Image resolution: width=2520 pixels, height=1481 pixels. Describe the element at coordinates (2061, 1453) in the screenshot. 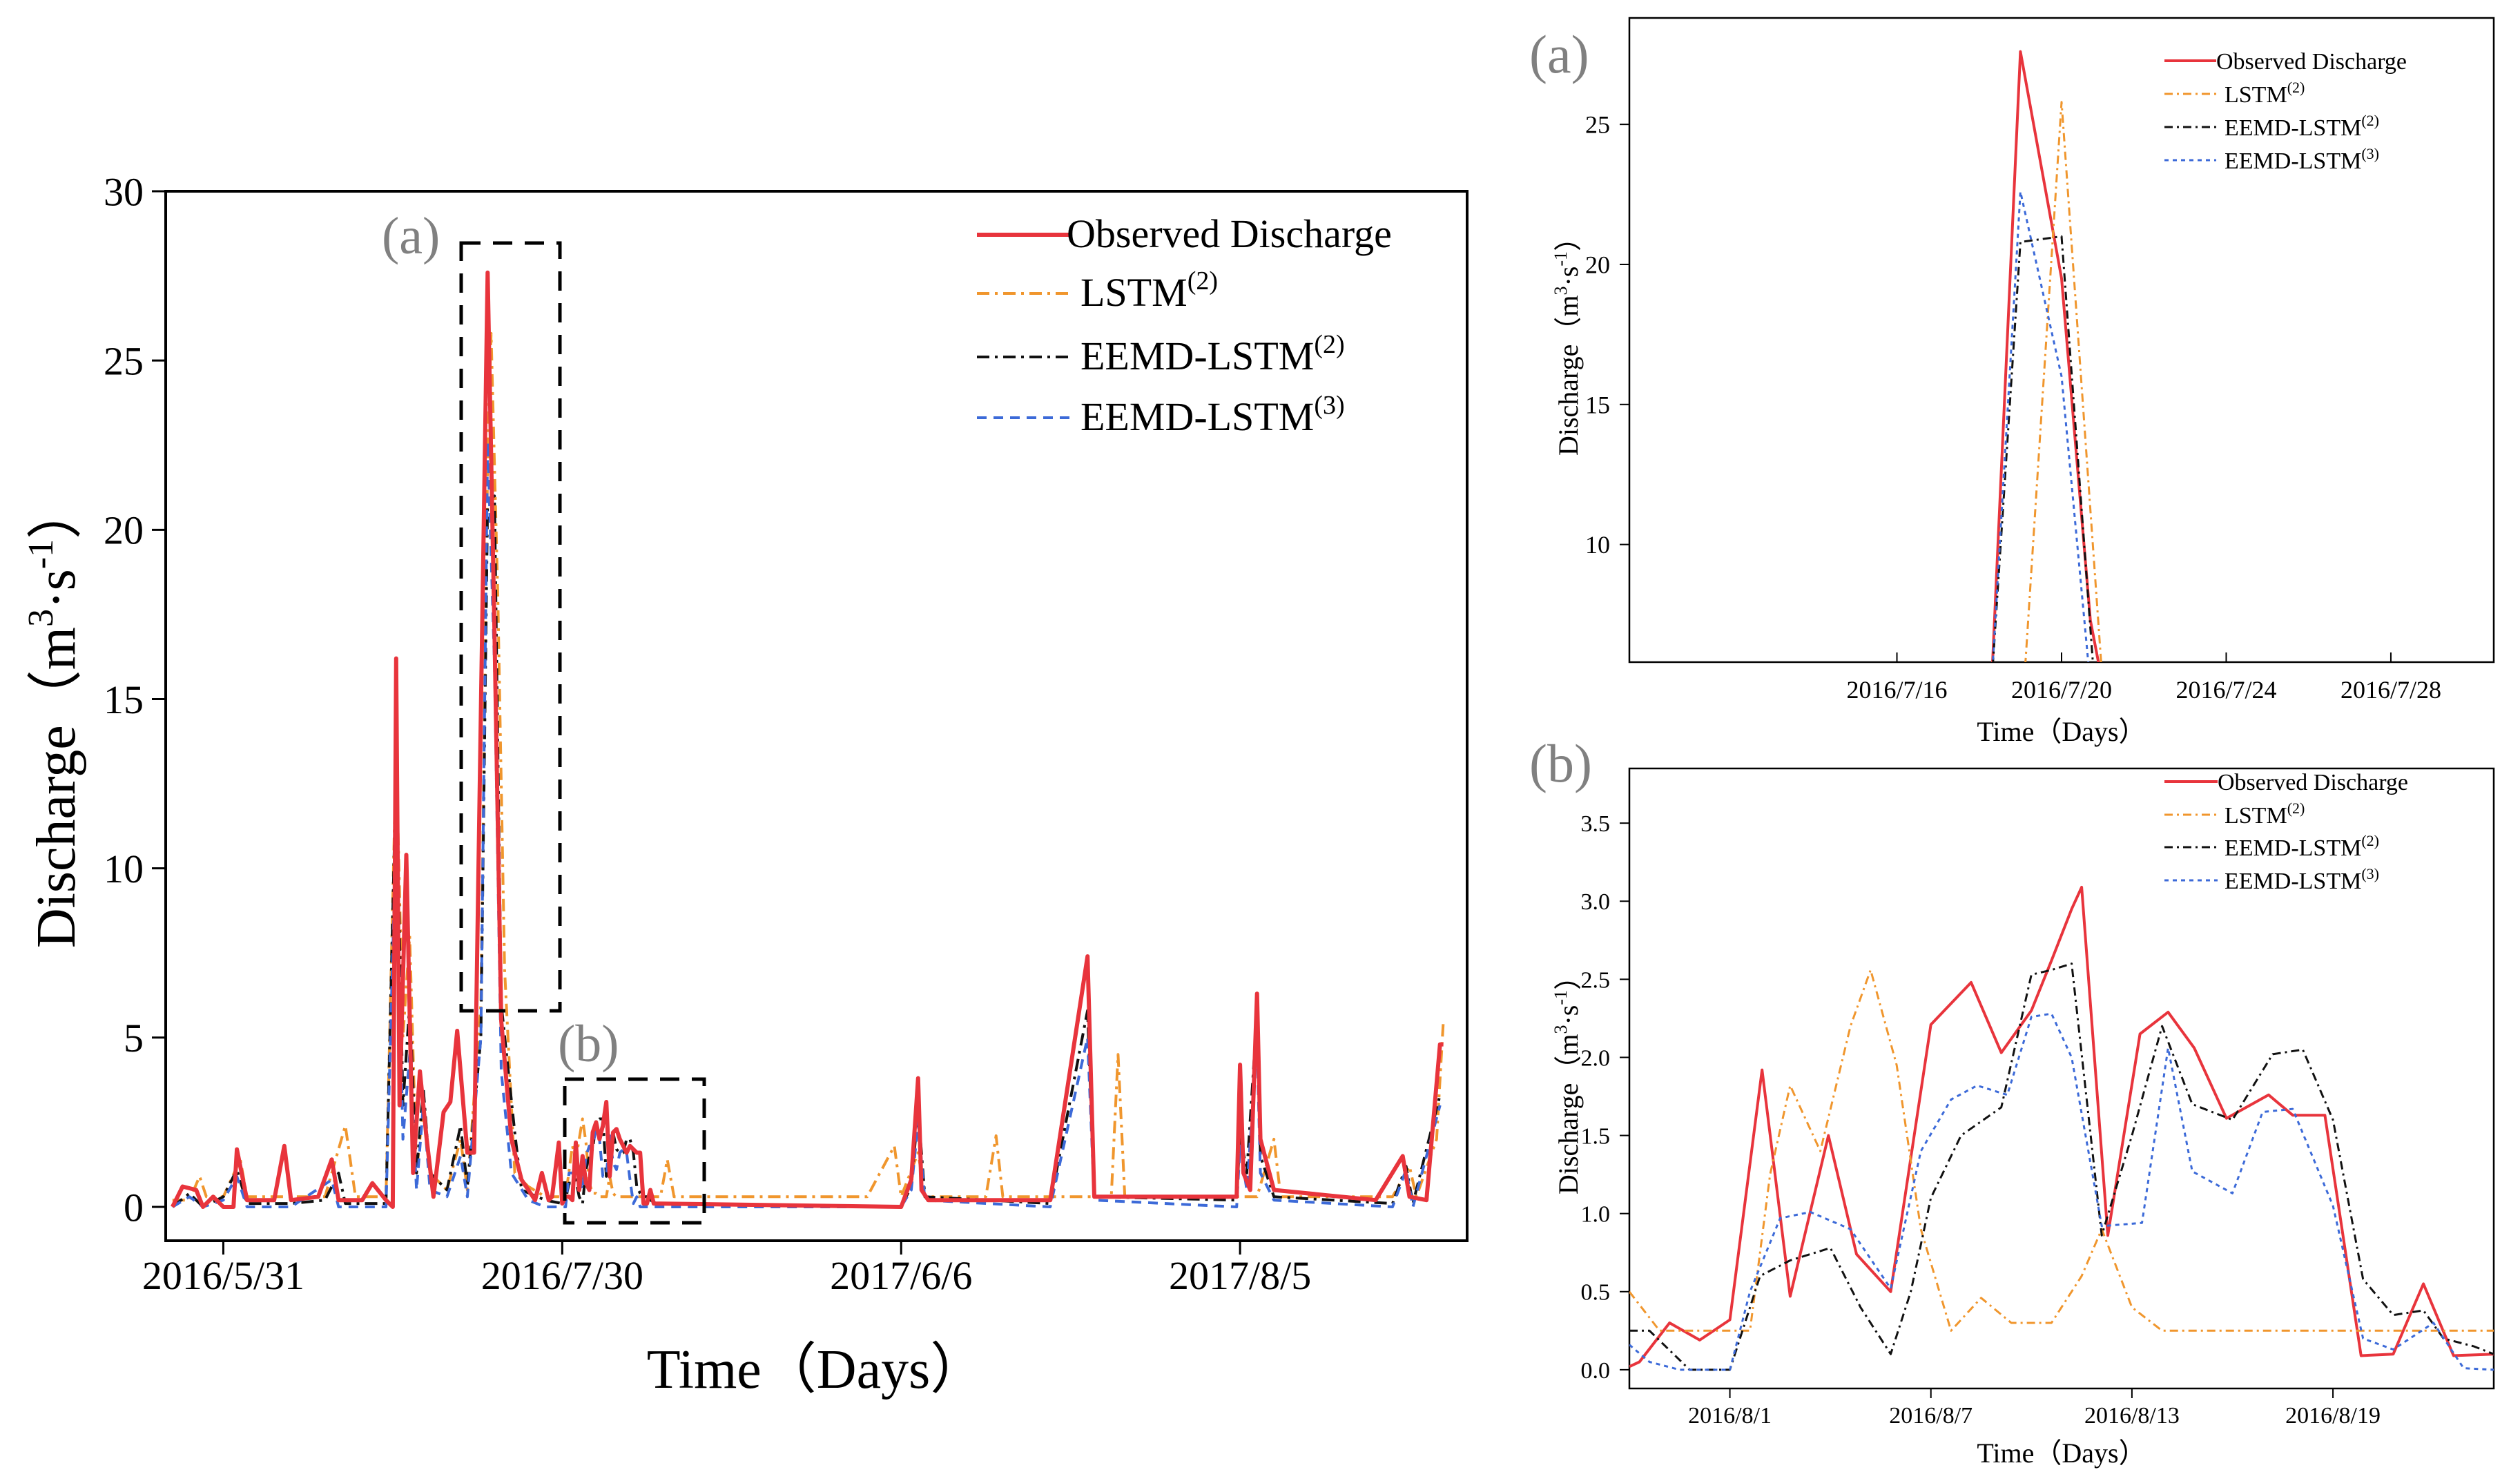

I see `panel-b-x-axis-title: Time（Days）` at that location.